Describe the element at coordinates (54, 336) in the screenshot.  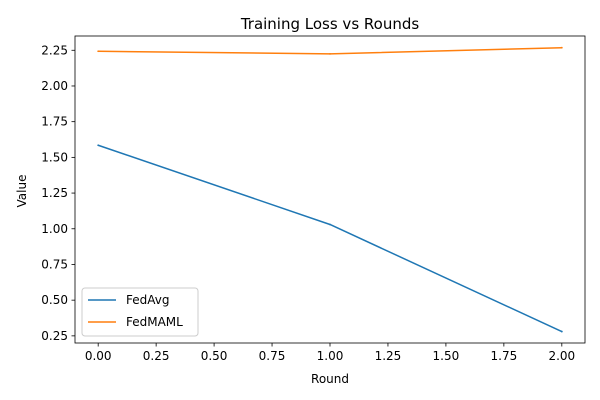
I see `y-tick-label: 0.25` at that location.